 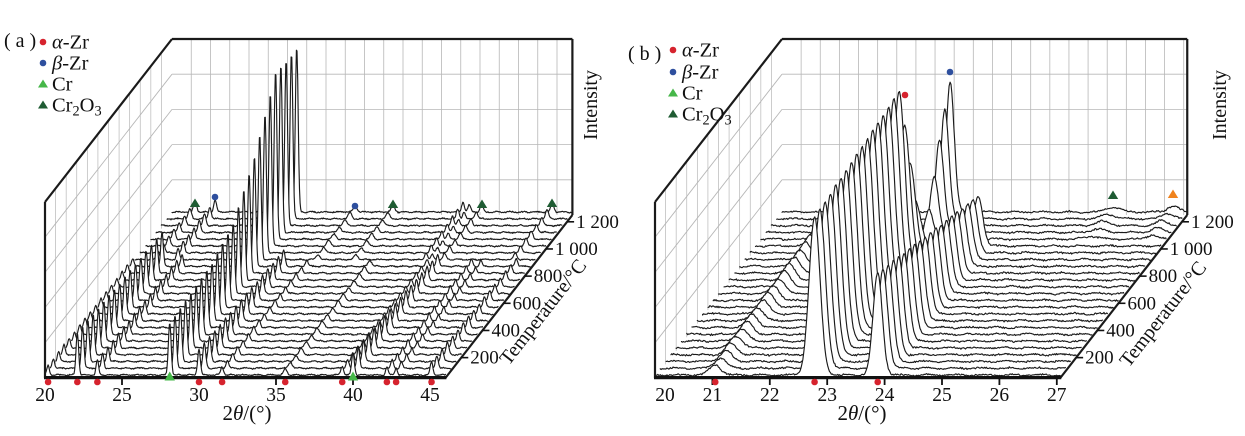 I want to click on back-wall-face, so click(x=372, y=127).